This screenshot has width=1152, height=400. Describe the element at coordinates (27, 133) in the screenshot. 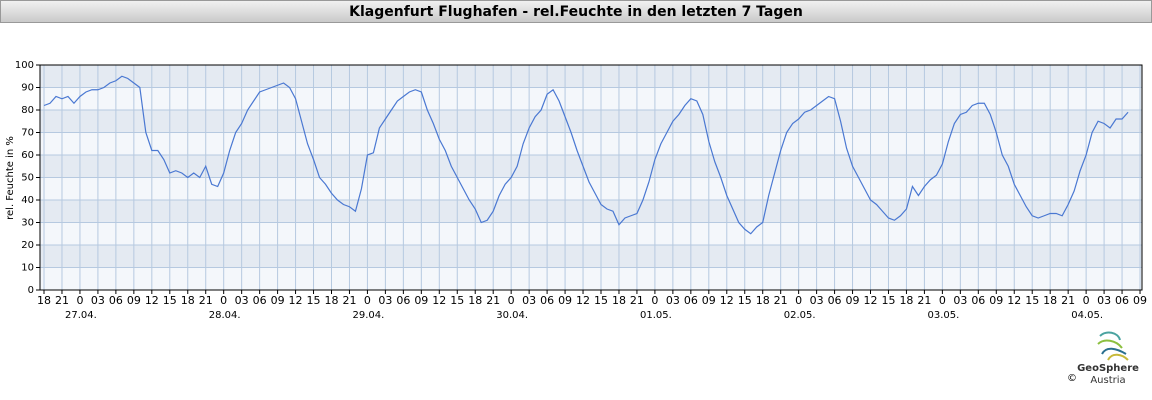

I see `y-tick-label: 70` at that location.